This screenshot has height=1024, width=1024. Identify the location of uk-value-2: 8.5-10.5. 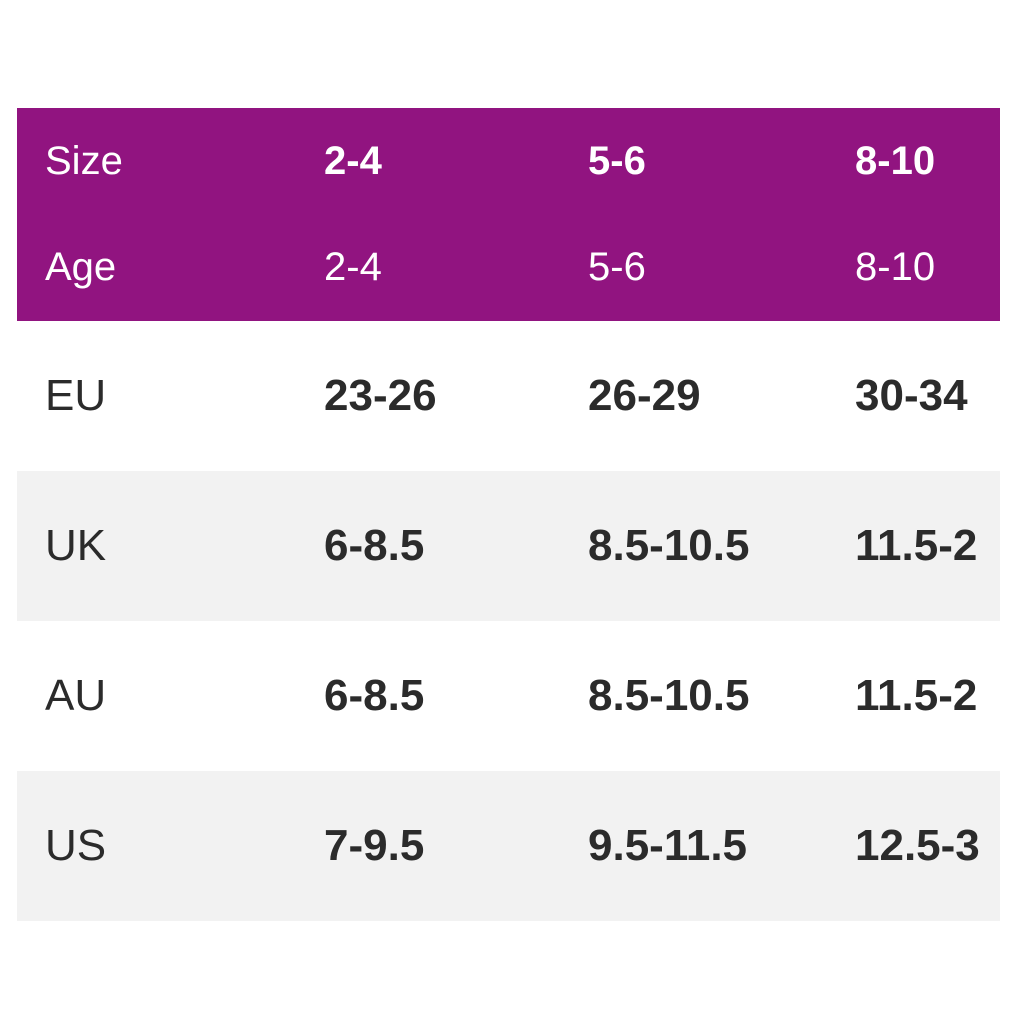
(669, 545).